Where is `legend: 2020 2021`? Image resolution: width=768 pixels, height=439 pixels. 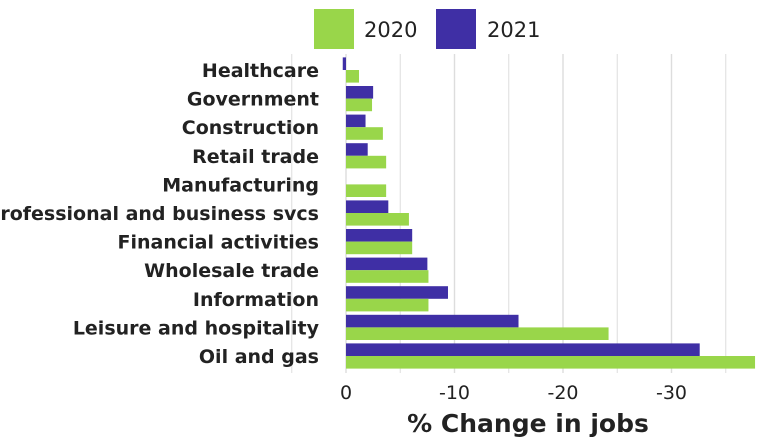 legend: 2020 2021 is located at coordinates (427, 29).